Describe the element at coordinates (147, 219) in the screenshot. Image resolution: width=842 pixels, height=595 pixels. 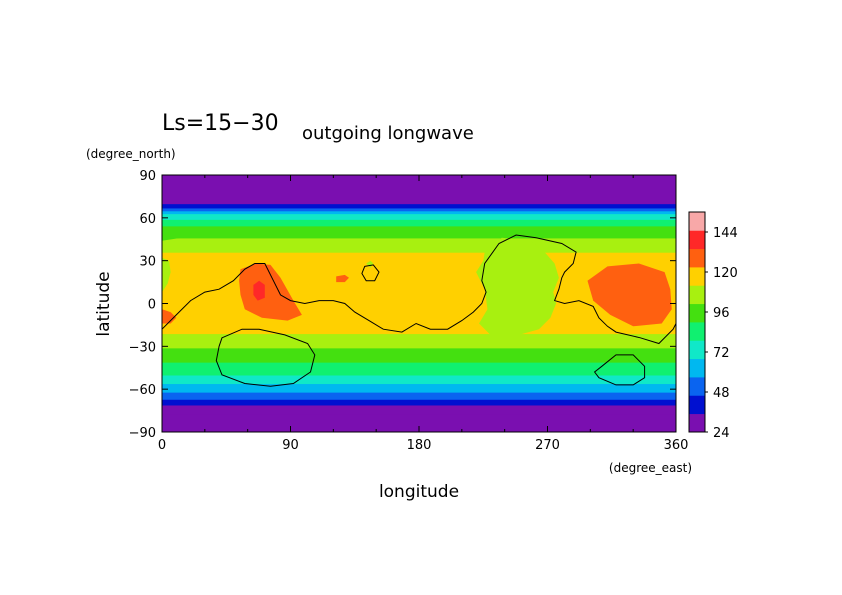
I see `y-tick-label: 60` at that location.